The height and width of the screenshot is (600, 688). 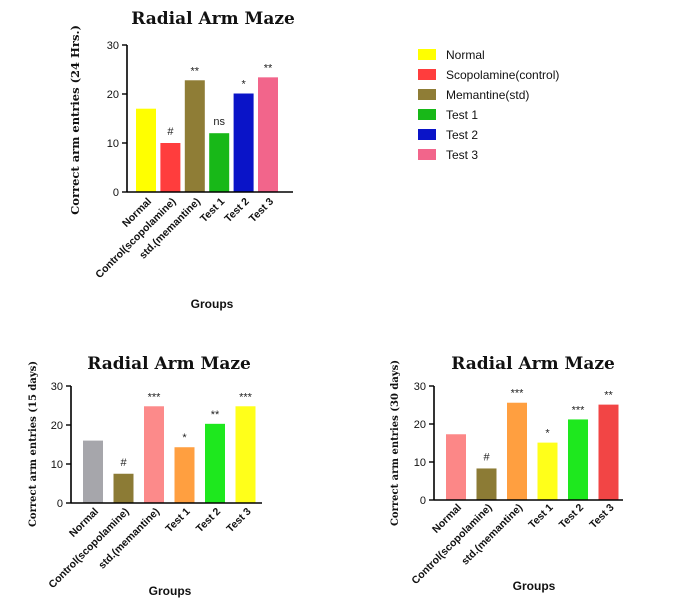 I want to click on data-label-3: **, so click(x=195, y=71).